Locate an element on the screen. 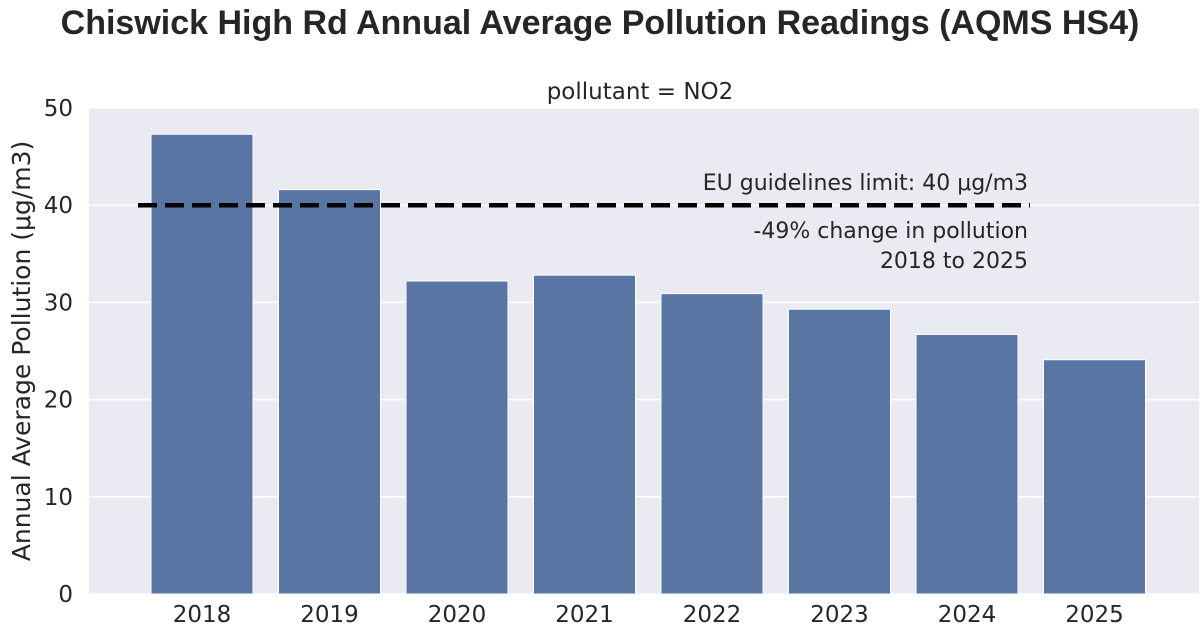 Image resolution: width=1200 pixels, height=633 pixels. y-tick-label: 50 is located at coordinates (58, 109).